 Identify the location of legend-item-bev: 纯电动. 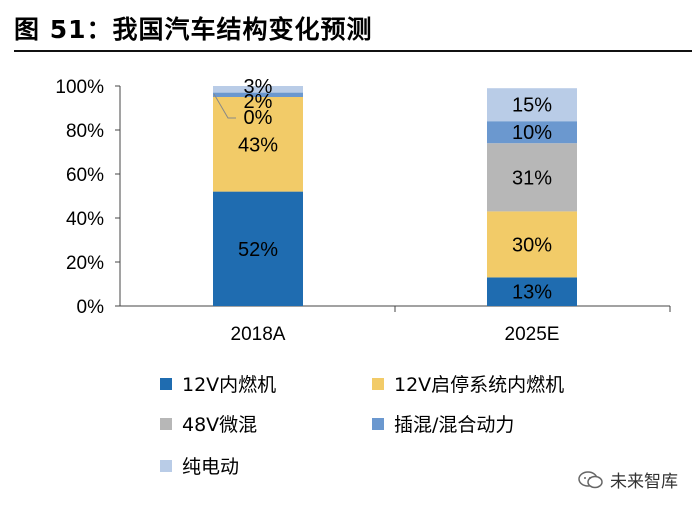
(199, 465).